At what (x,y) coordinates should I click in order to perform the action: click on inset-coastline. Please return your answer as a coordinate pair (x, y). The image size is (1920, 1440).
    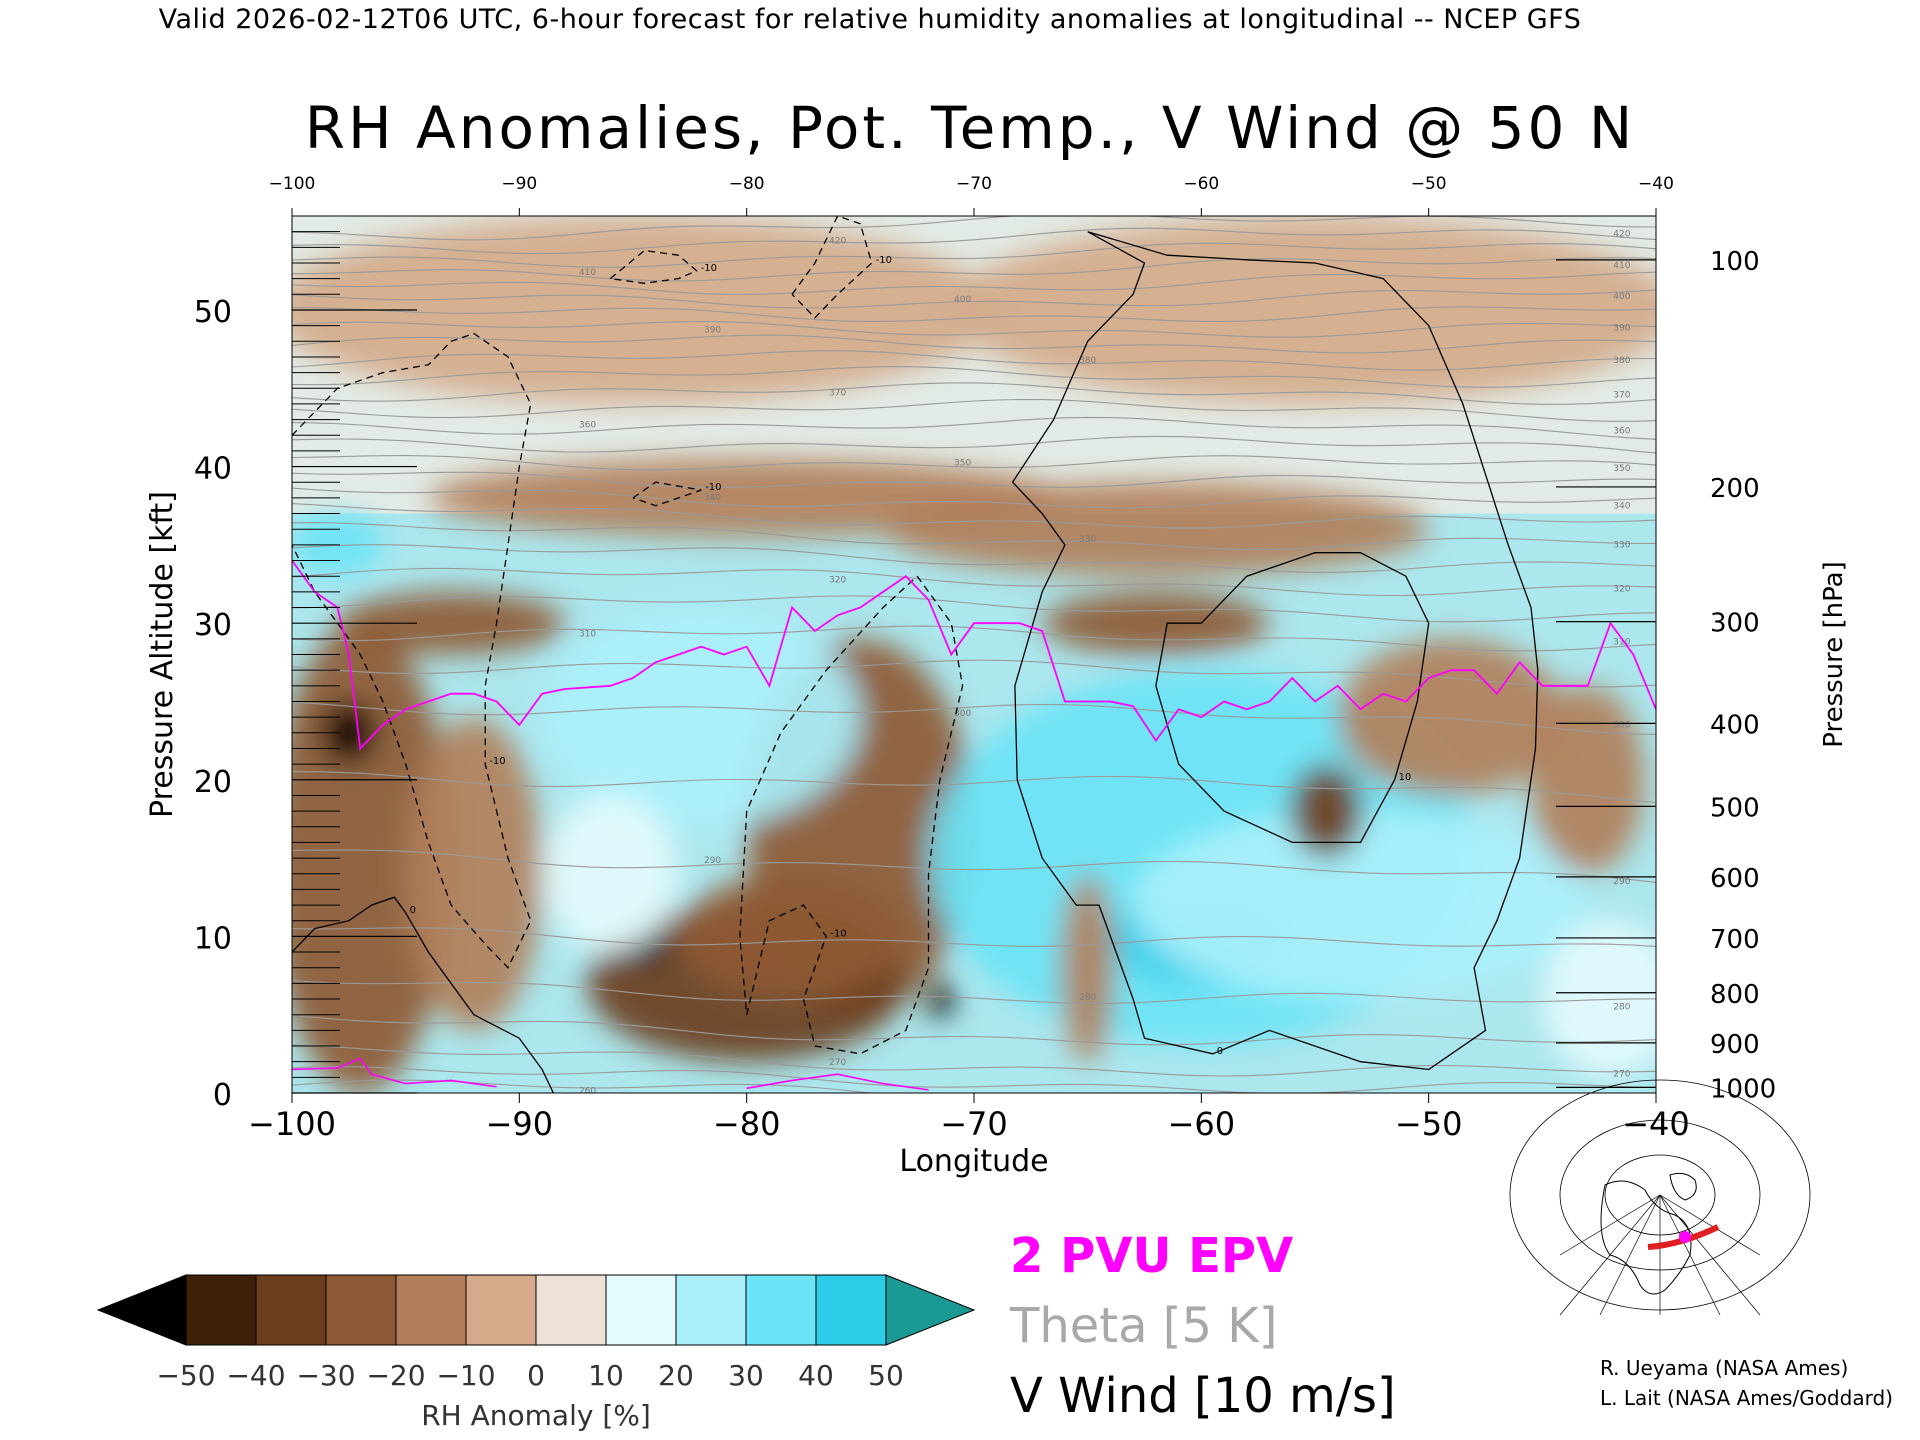
    Looking at the image, I should click on (1646, 1237).